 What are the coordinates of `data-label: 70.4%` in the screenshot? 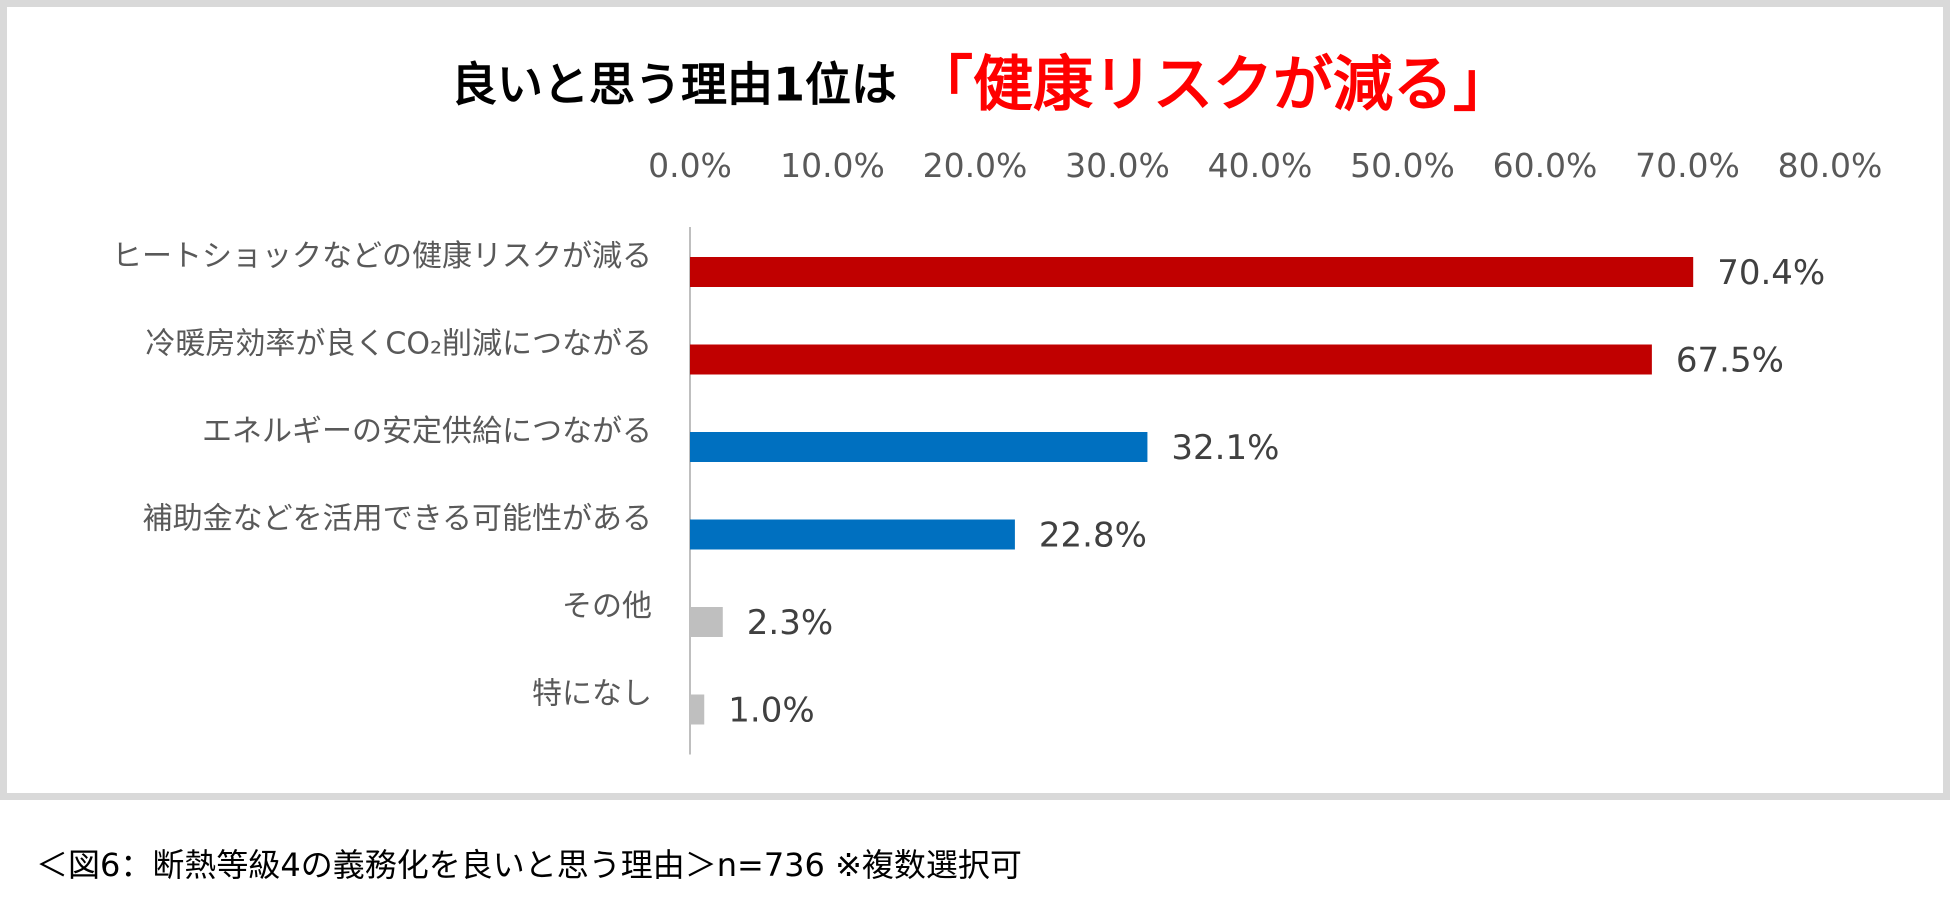 It's located at (1771, 273).